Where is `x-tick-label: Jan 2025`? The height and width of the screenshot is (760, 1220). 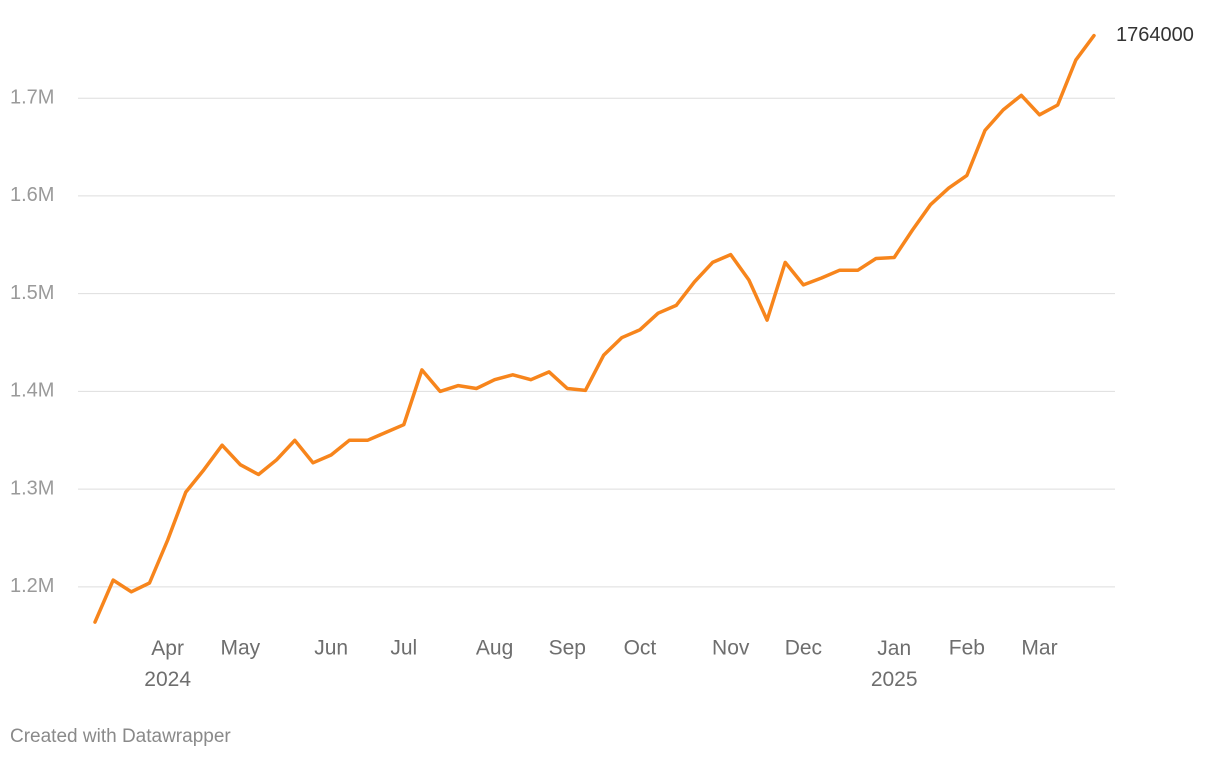
x-tick-label: Jan 2025 is located at coordinates (894, 664).